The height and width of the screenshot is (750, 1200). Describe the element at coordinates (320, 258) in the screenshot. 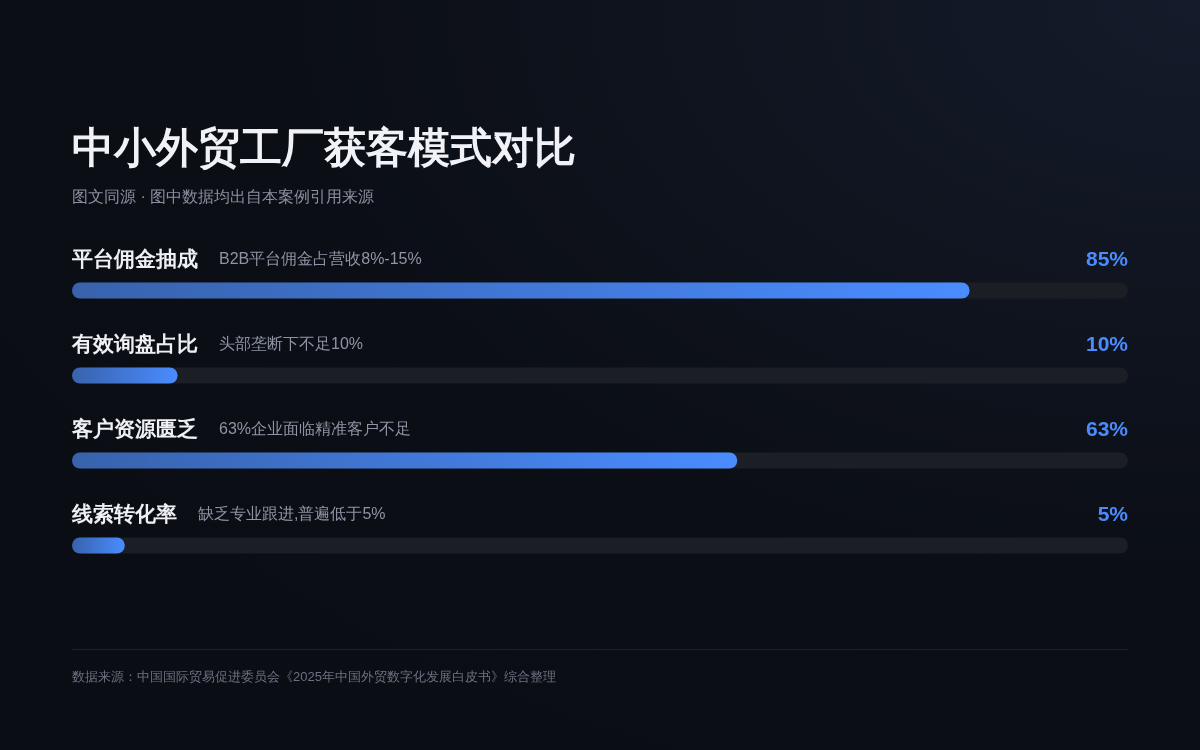

I see `annotation: B2B平台佣金占营收8%-15%` at that location.